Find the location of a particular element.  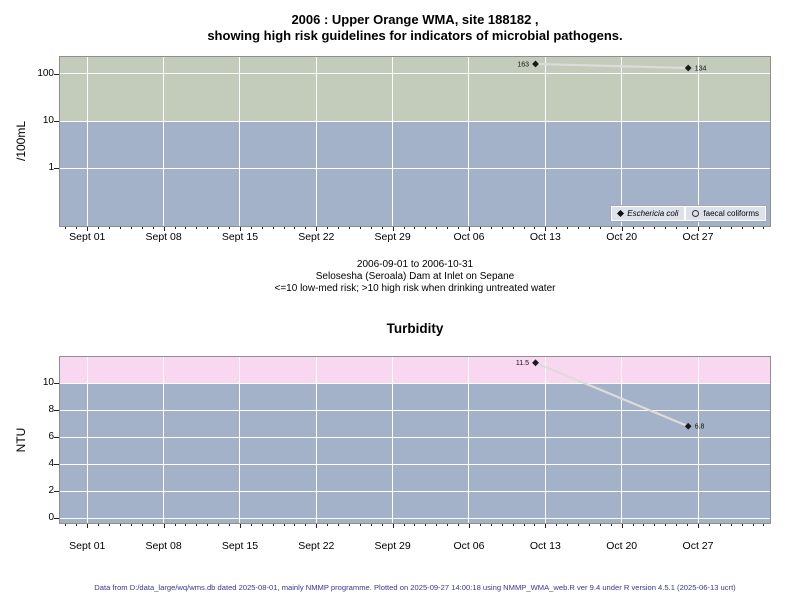

y-axis-tick-label: 2 is located at coordinates (51, 490).